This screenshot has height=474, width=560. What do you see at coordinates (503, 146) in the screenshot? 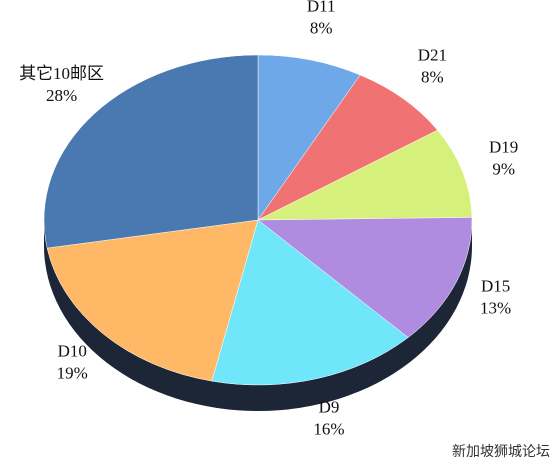
I see `slice-label: D19` at bounding box center [503, 146].